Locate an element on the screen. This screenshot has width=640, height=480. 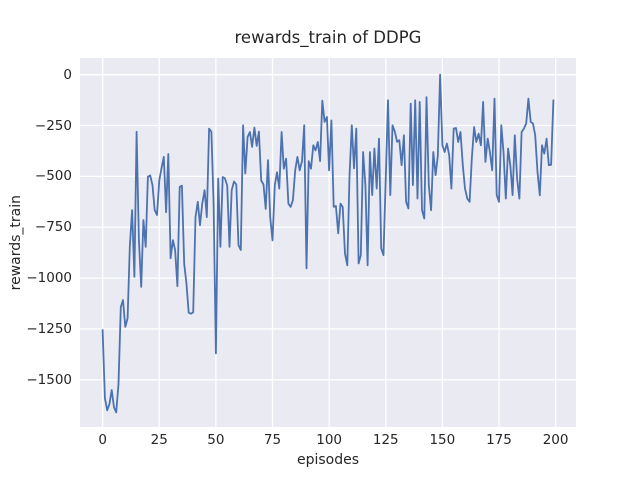
y-axis-label: rewards_train is located at coordinates (16, 242).